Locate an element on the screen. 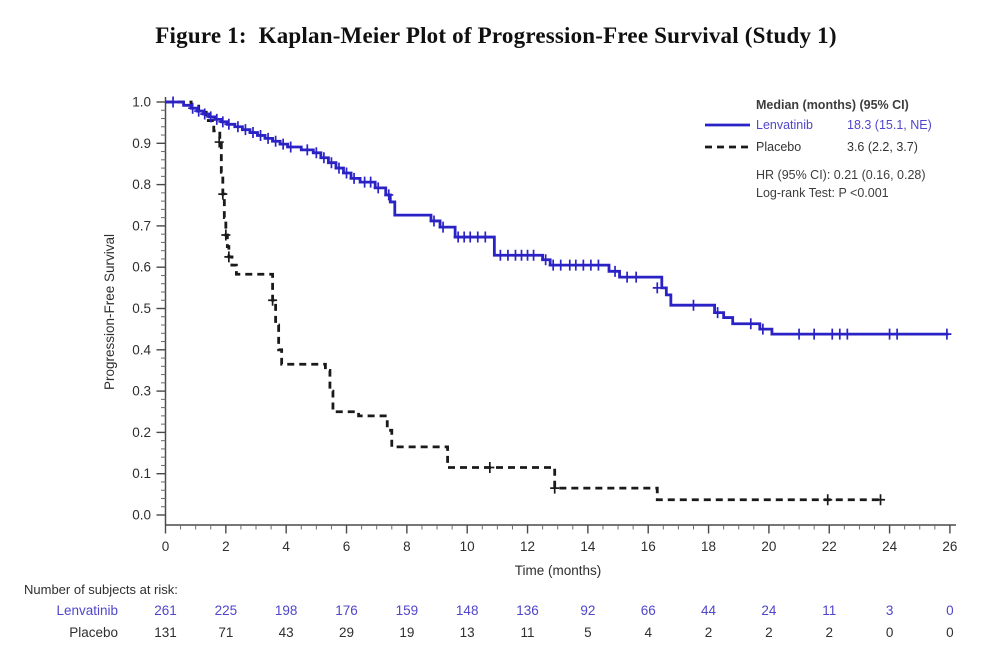  x-tick-label: 24 is located at coordinates (890, 546).